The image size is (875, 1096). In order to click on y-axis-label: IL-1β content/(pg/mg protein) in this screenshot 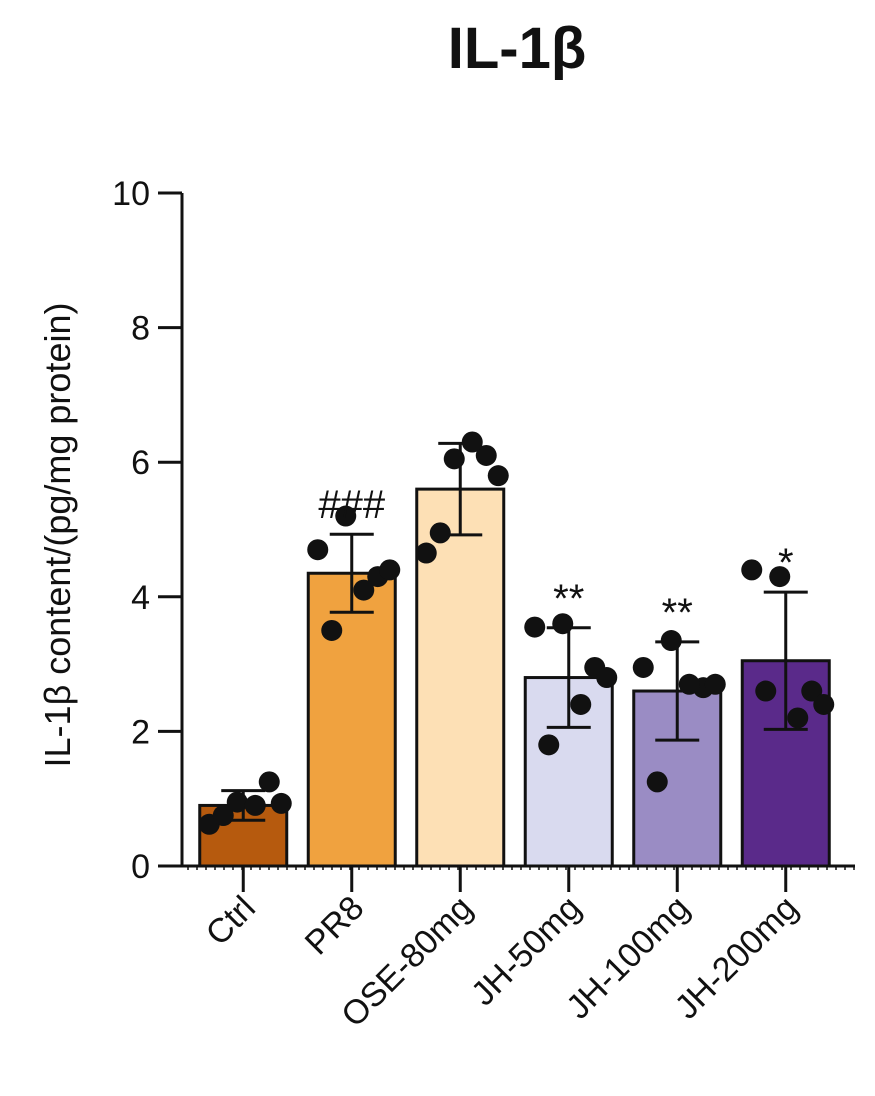, I will do `click(57, 535)`.